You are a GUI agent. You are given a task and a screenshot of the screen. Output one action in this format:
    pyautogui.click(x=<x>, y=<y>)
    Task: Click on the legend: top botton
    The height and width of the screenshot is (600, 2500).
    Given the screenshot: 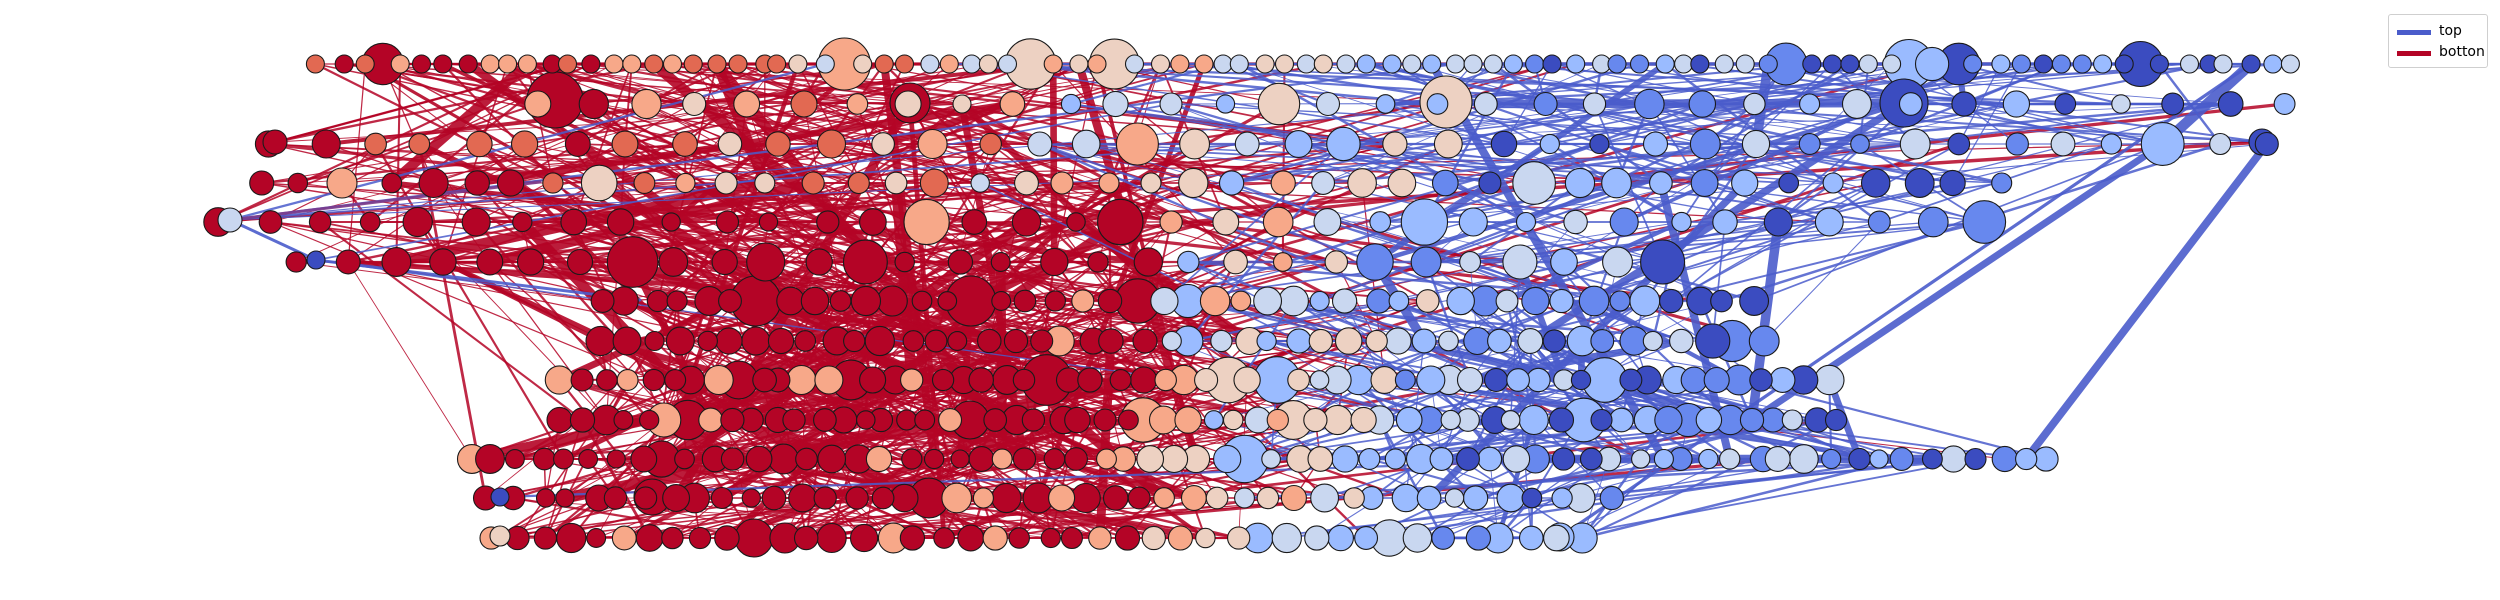 What is the action you would take?
    pyautogui.click(x=2438, y=41)
    